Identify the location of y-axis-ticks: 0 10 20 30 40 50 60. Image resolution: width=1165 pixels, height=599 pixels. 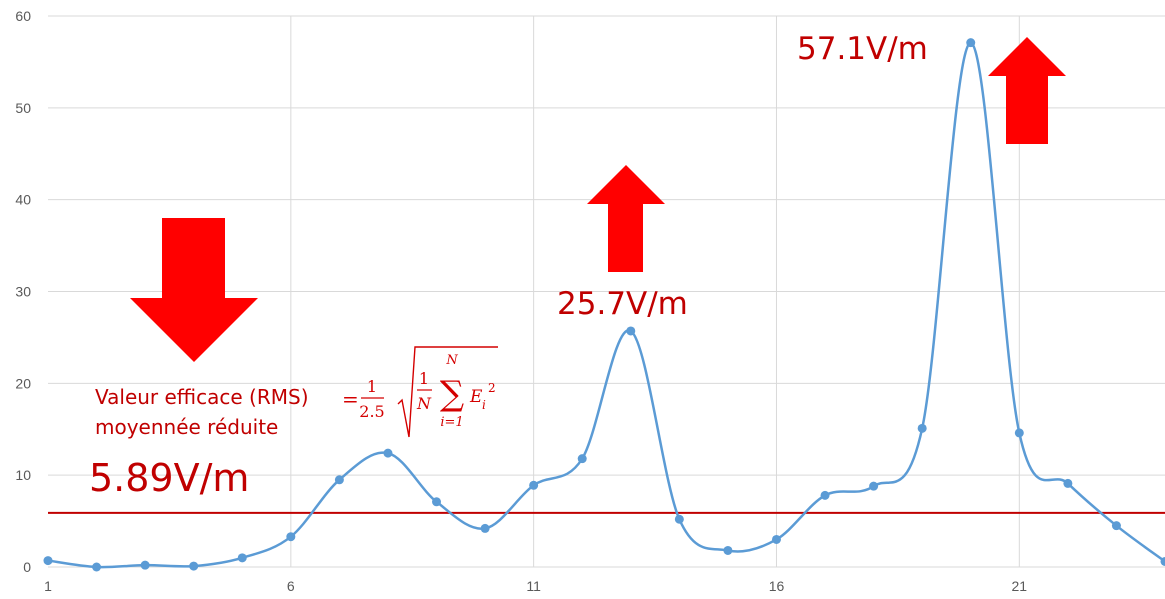
(23, 291).